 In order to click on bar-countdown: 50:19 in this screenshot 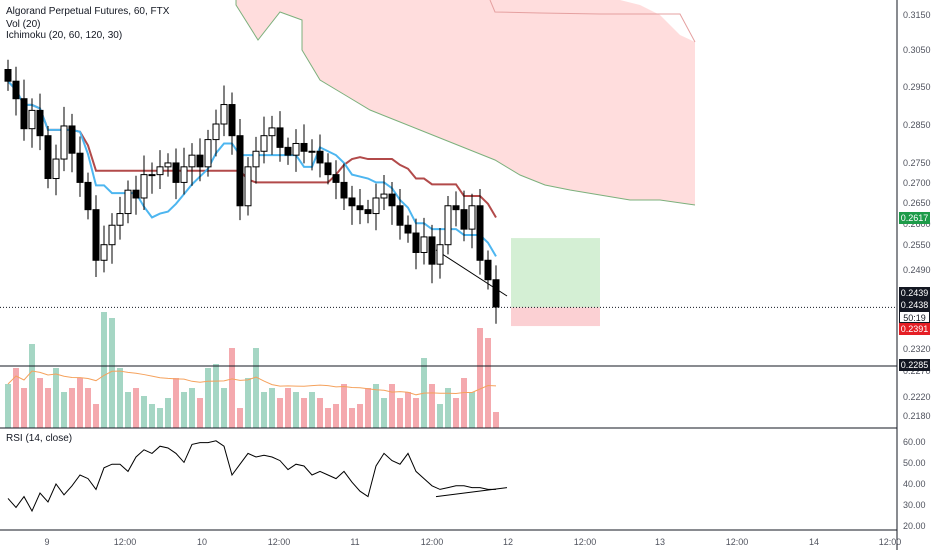, I will do `click(914, 317)`.